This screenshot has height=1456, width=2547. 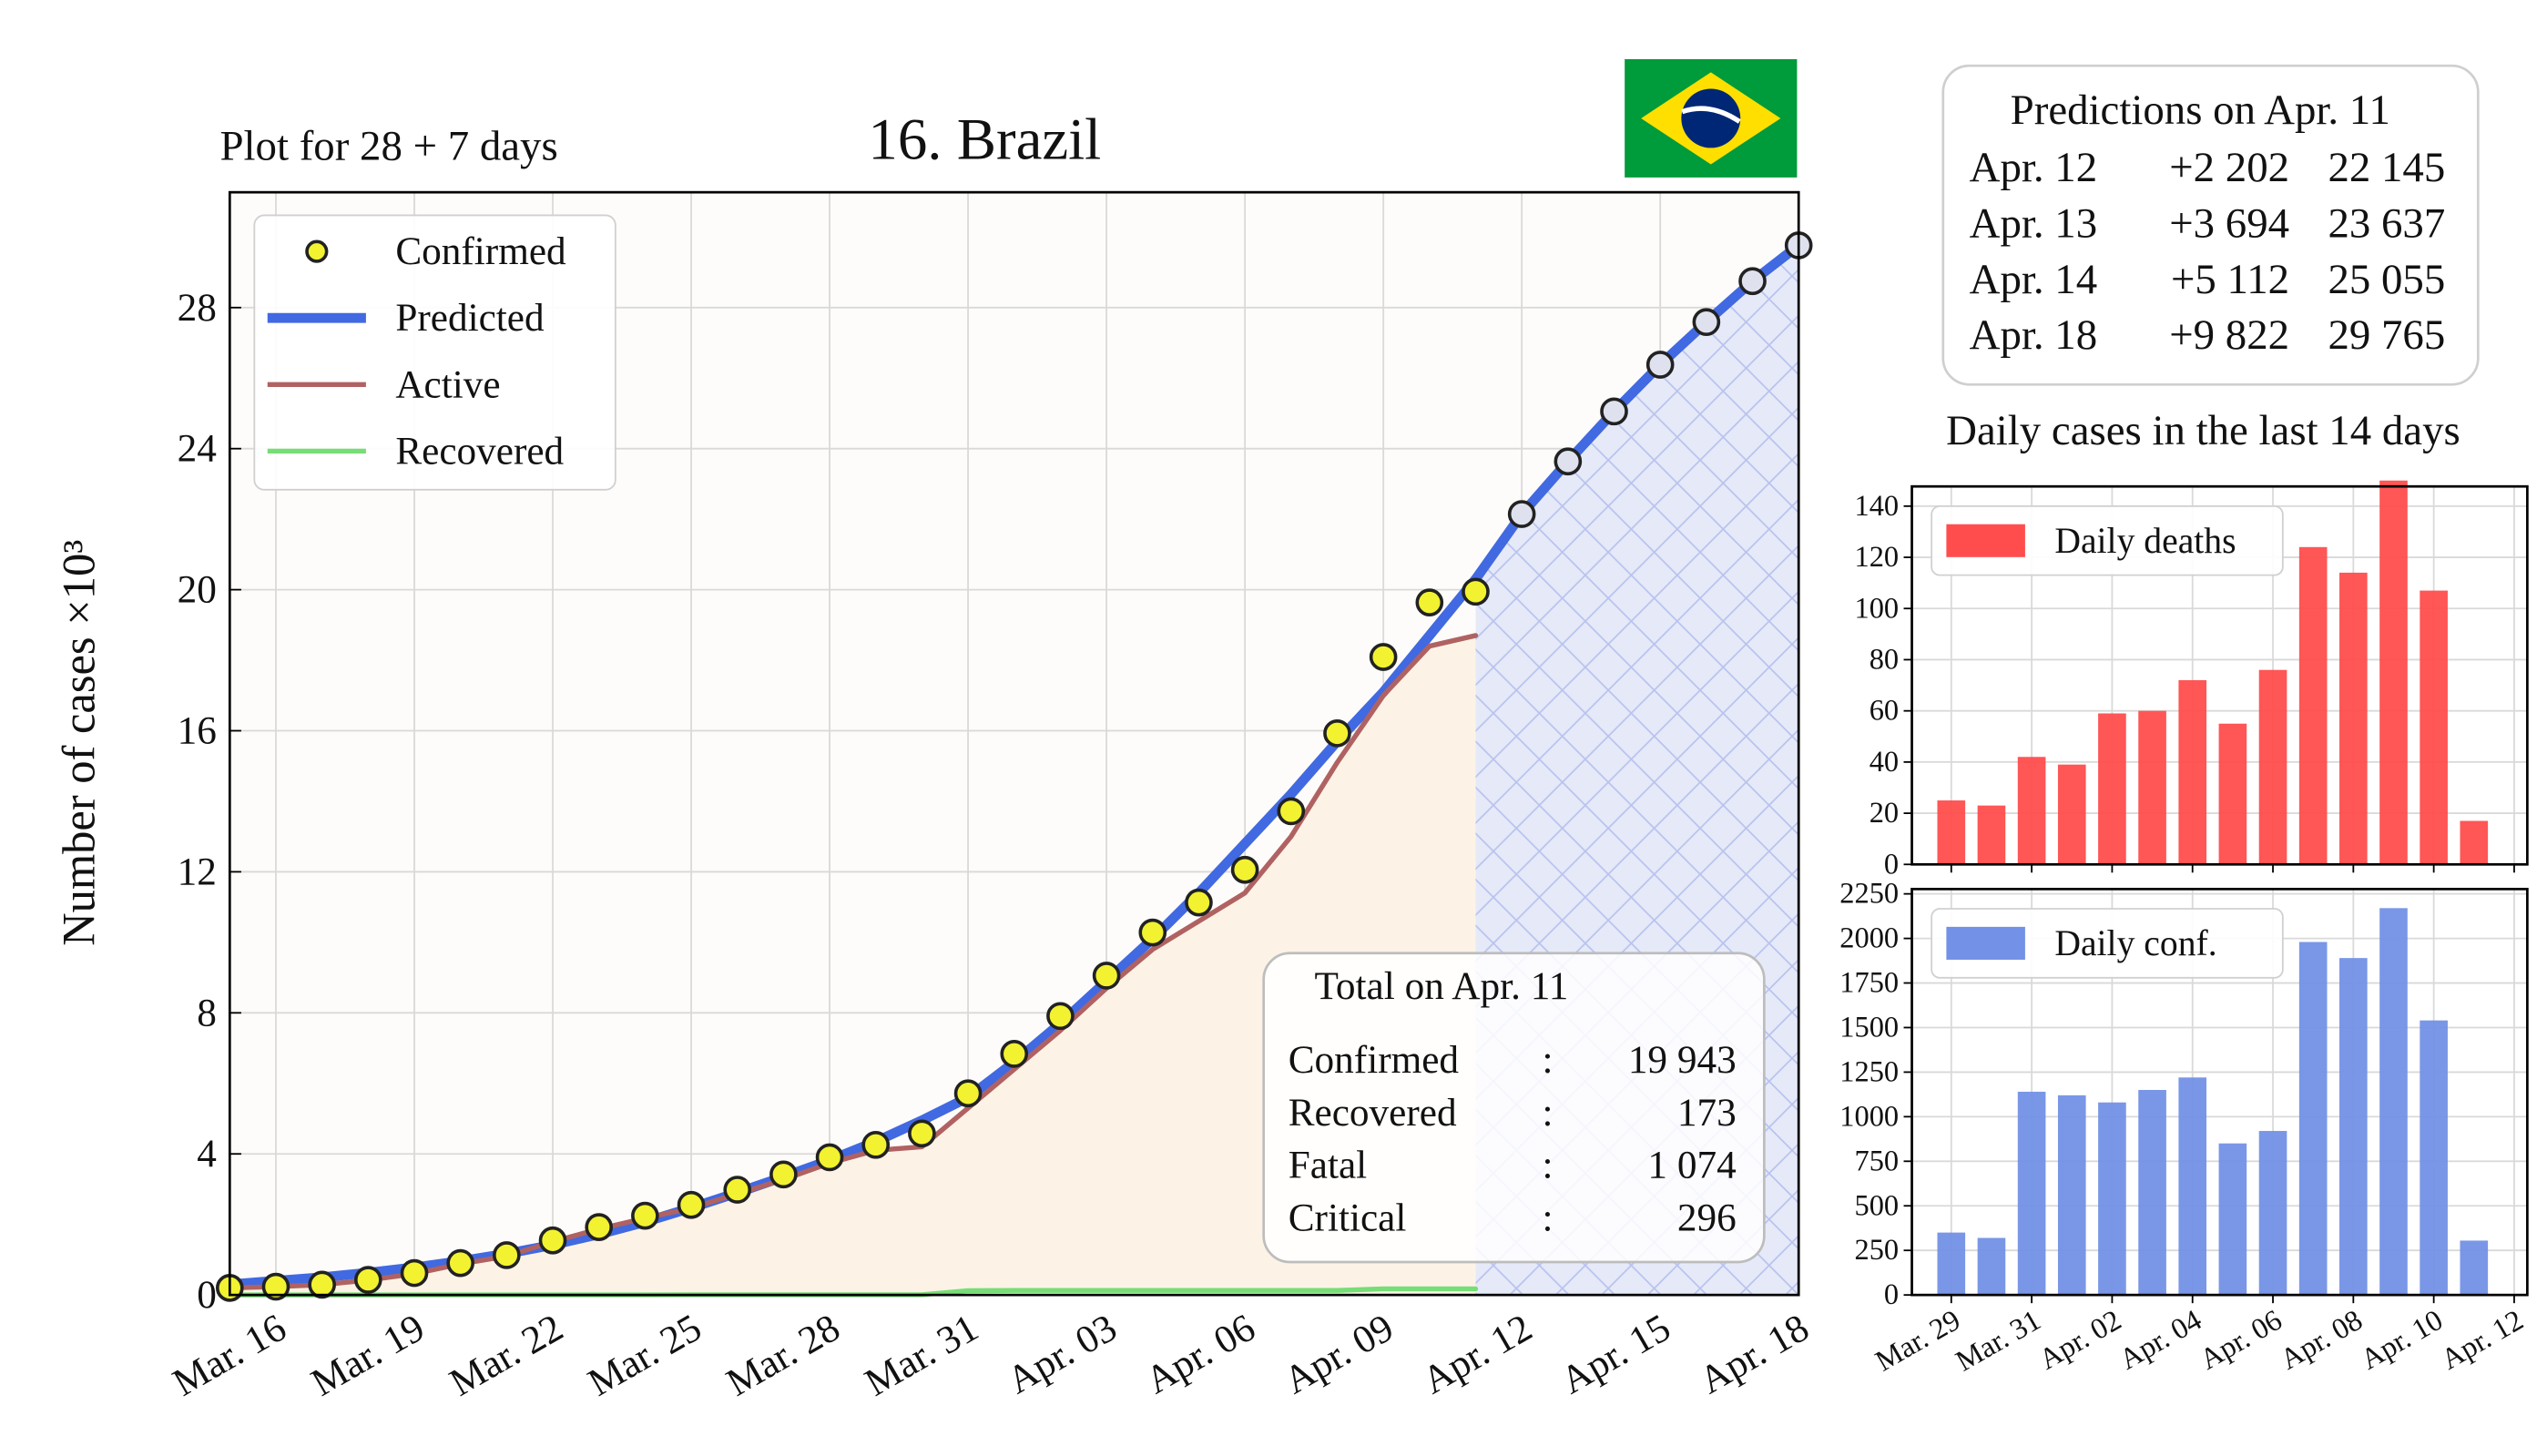 I want to click on prediction-date: Apr. 13, so click(x=2034, y=223).